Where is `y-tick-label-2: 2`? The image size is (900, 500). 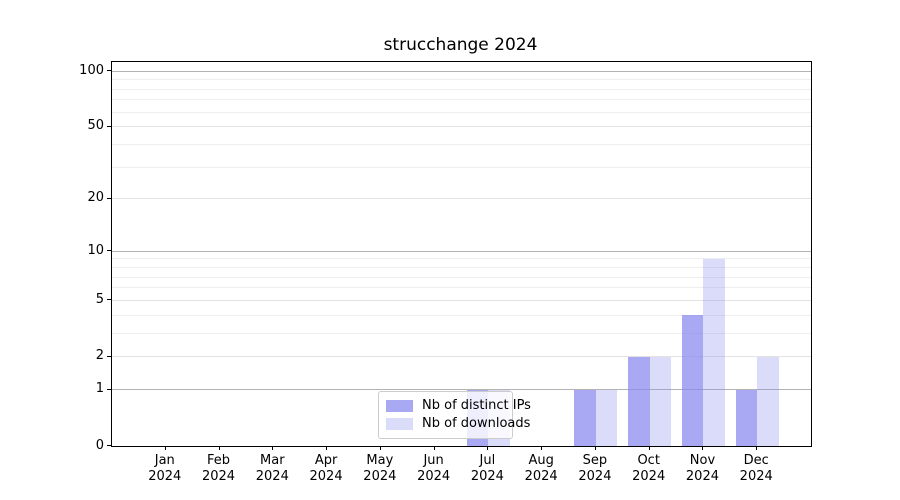
y-tick-label-2: 2 is located at coordinates (99, 356).